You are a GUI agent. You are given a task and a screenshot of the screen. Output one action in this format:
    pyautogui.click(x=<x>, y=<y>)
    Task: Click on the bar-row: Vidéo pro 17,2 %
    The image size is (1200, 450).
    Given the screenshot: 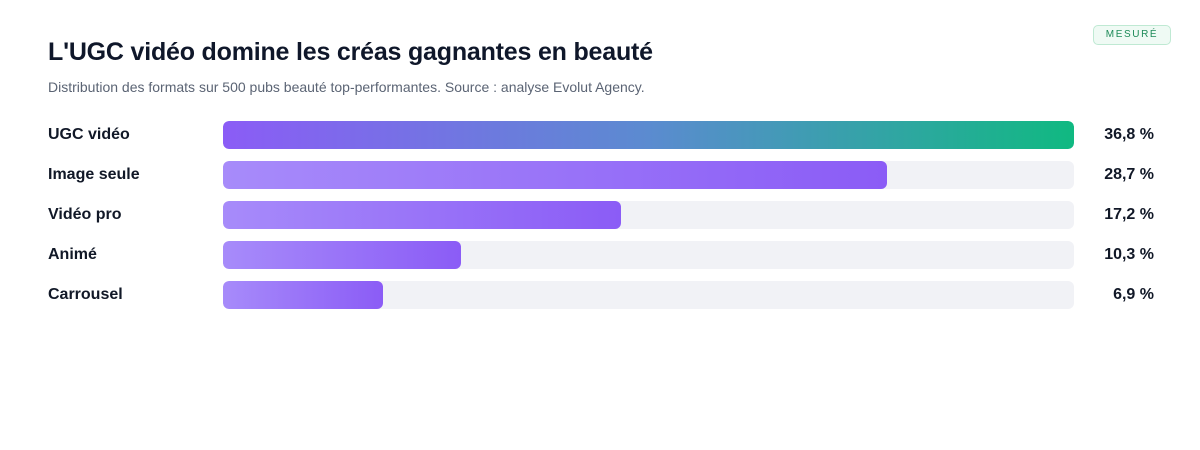 What is the action you would take?
    pyautogui.click(x=603, y=215)
    